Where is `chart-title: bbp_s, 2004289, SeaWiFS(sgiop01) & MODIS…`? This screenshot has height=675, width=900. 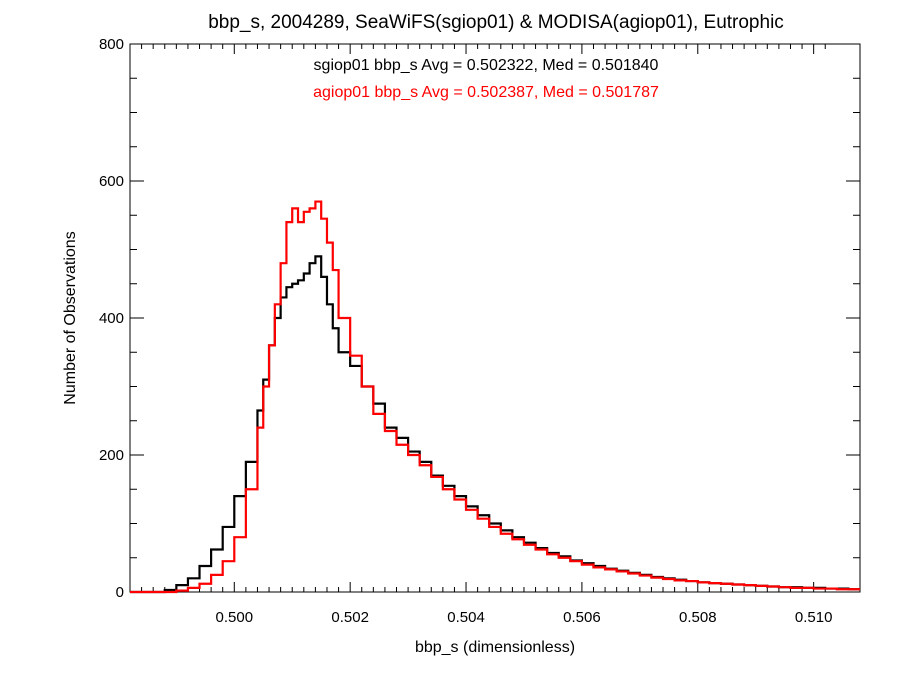 chart-title: bbp_s, 2004289, SeaWiFS(sgiop01) & MODIS… is located at coordinates (496, 22).